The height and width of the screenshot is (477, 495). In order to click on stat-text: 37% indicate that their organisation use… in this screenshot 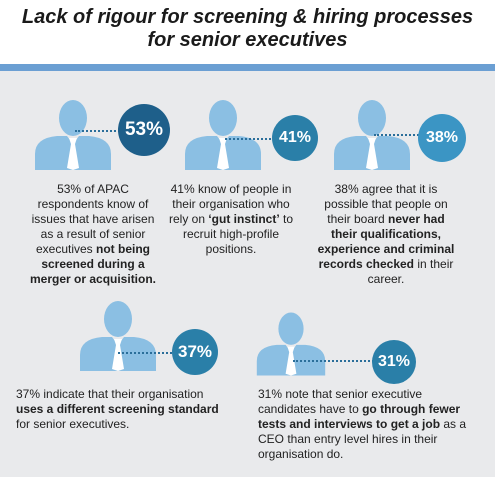, I will do `click(123, 409)`.